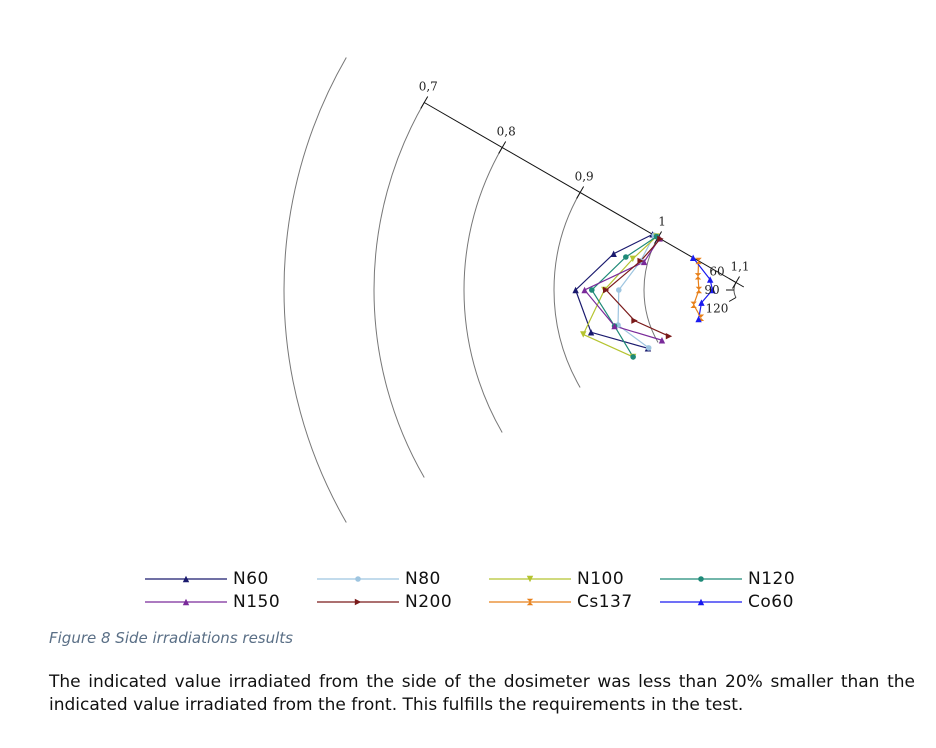 Image resolution: width=936 pixels, height=748 pixels. I want to click on series-markers, so click(644, 296).